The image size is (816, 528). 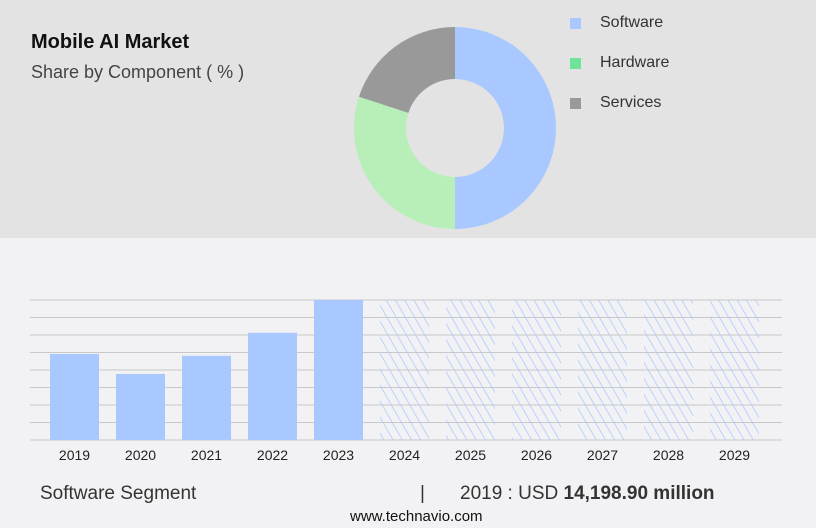 What do you see at coordinates (338, 455) in the screenshot?
I see `x-tick-label: 2023` at bounding box center [338, 455].